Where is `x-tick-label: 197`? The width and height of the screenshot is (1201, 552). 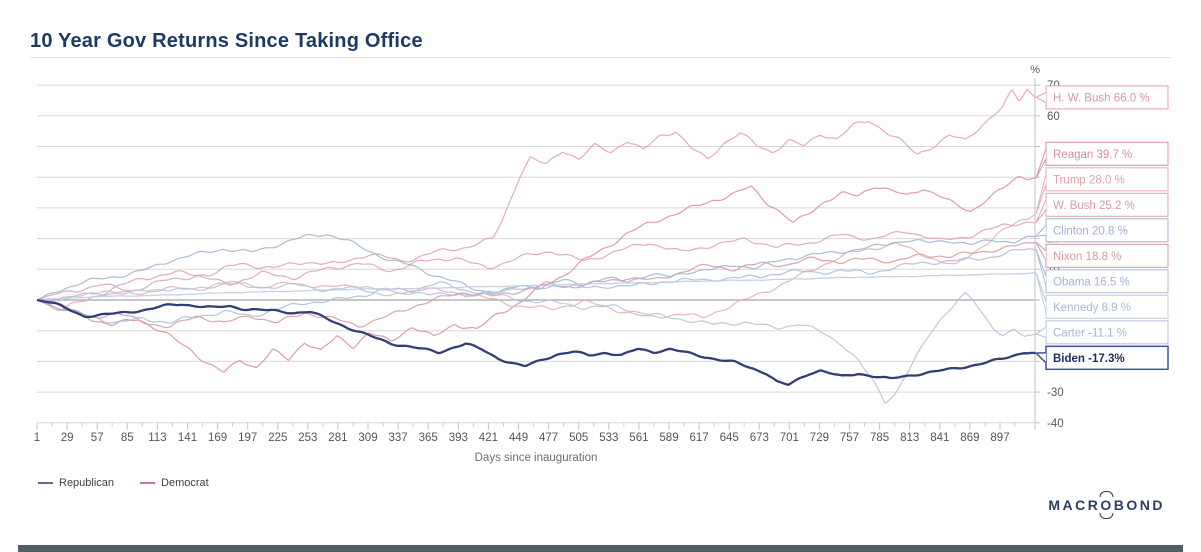
x-tick-label: 197 is located at coordinates (247, 438).